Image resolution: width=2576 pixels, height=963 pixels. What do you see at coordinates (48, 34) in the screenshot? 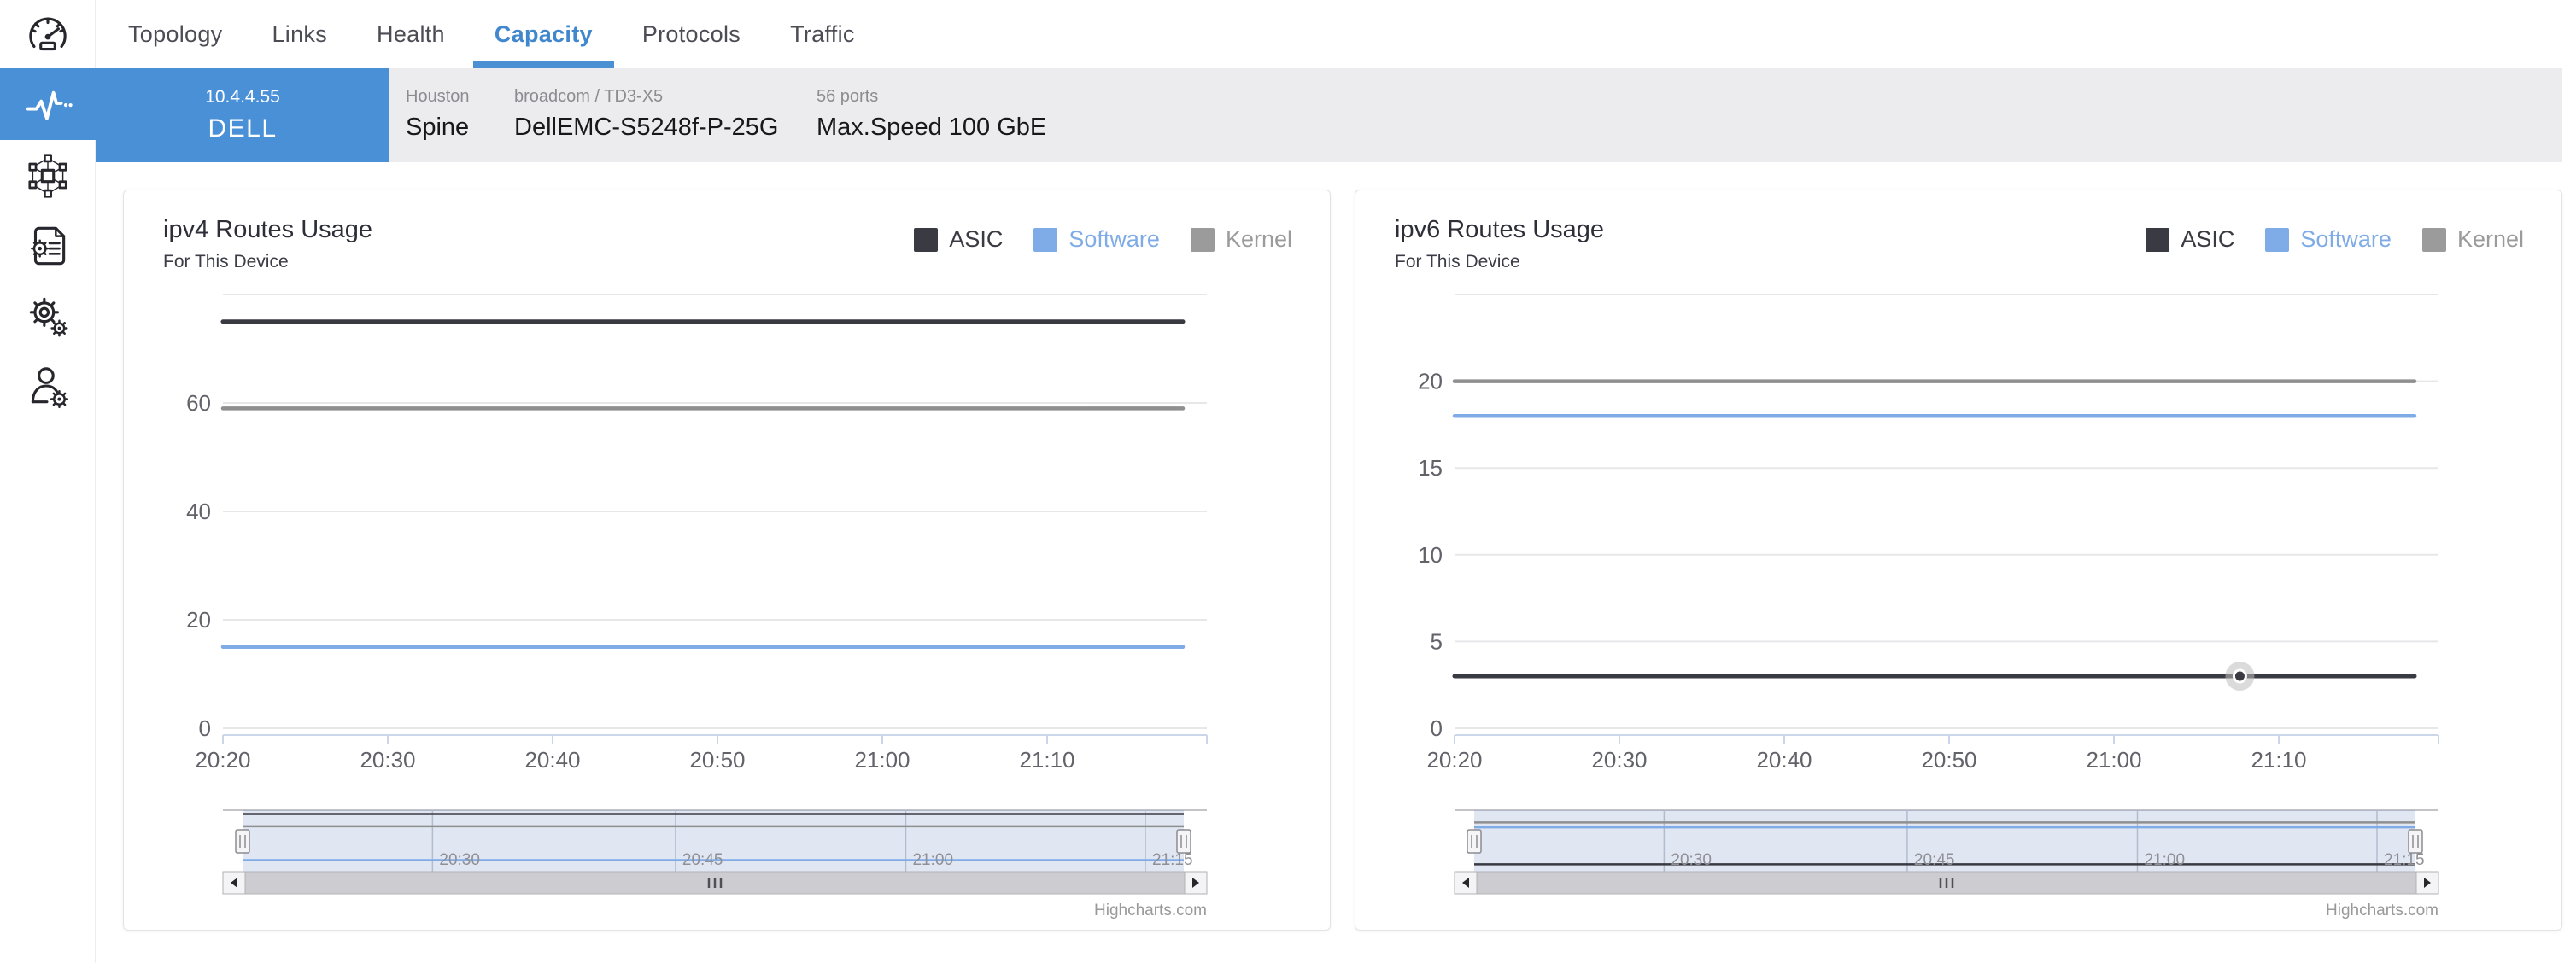
I see `gauge-logo-icon` at bounding box center [48, 34].